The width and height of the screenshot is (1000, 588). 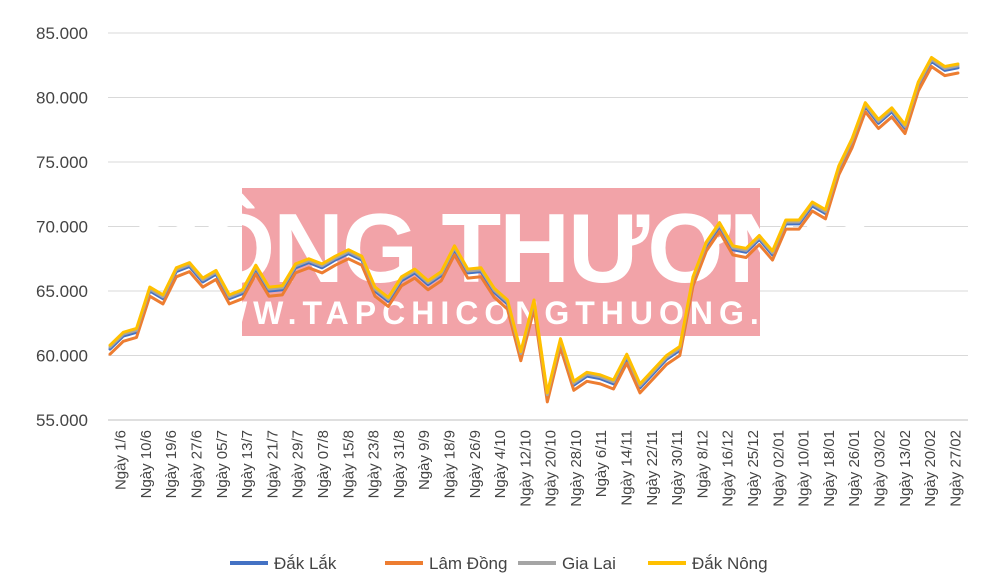 What do you see at coordinates (753, 468) in the screenshot?
I see `x-tick-label: Ngày 25/12` at bounding box center [753, 468].